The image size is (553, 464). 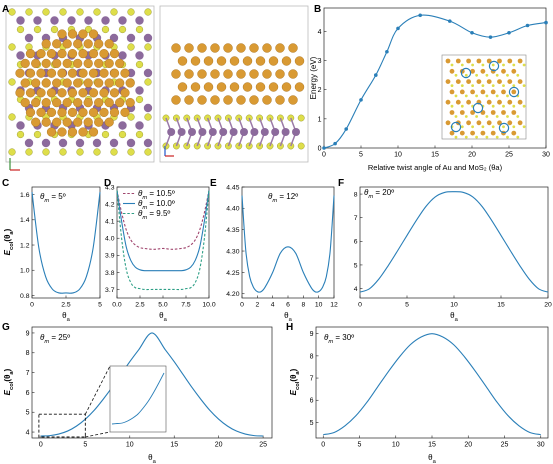 What do you see at coordinates (5, 9) in the screenshot?
I see `panel-label-a: A` at bounding box center [5, 9].